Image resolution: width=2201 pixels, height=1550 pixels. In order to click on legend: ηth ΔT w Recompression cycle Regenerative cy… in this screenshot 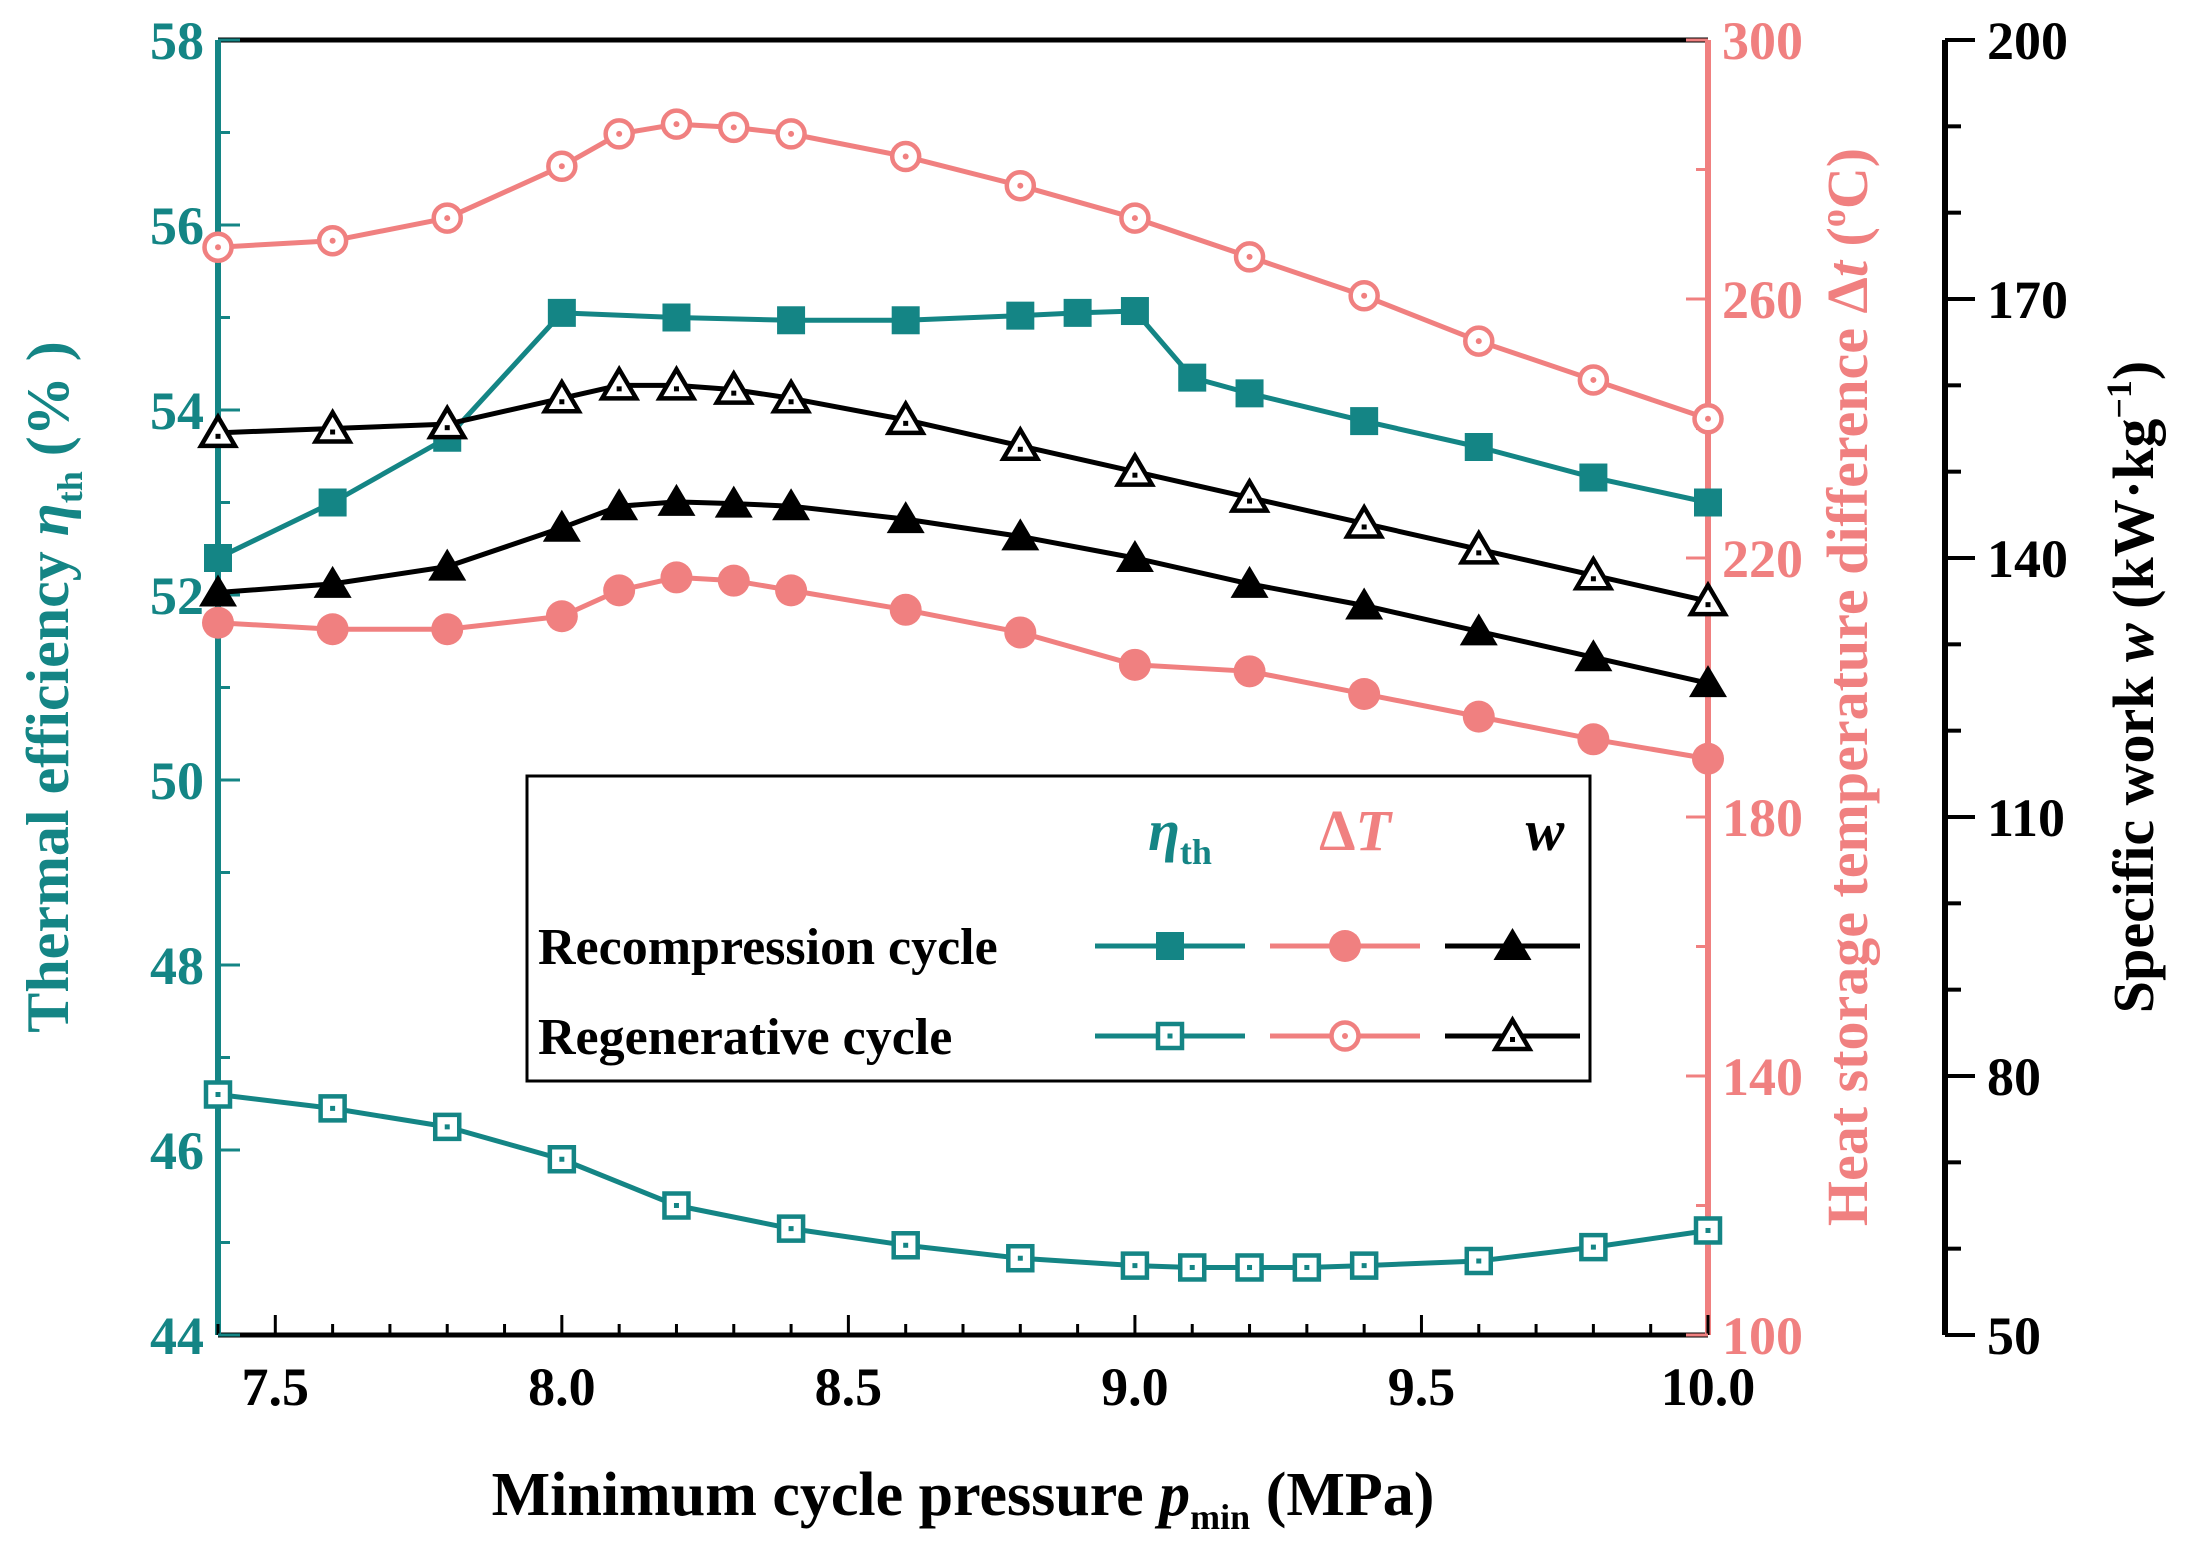, I will do `click(1058, 928)`.